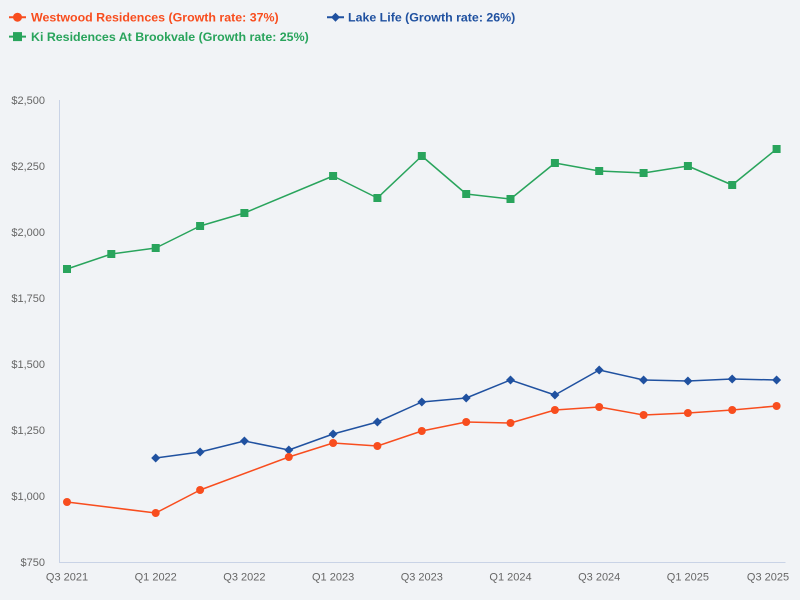 Image resolution: width=800 pixels, height=600 pixels. What do you see at coordinates (156, 578) in the screenshot?
I see `svg-text: Q1 2022` at bounding box center [156, 578].